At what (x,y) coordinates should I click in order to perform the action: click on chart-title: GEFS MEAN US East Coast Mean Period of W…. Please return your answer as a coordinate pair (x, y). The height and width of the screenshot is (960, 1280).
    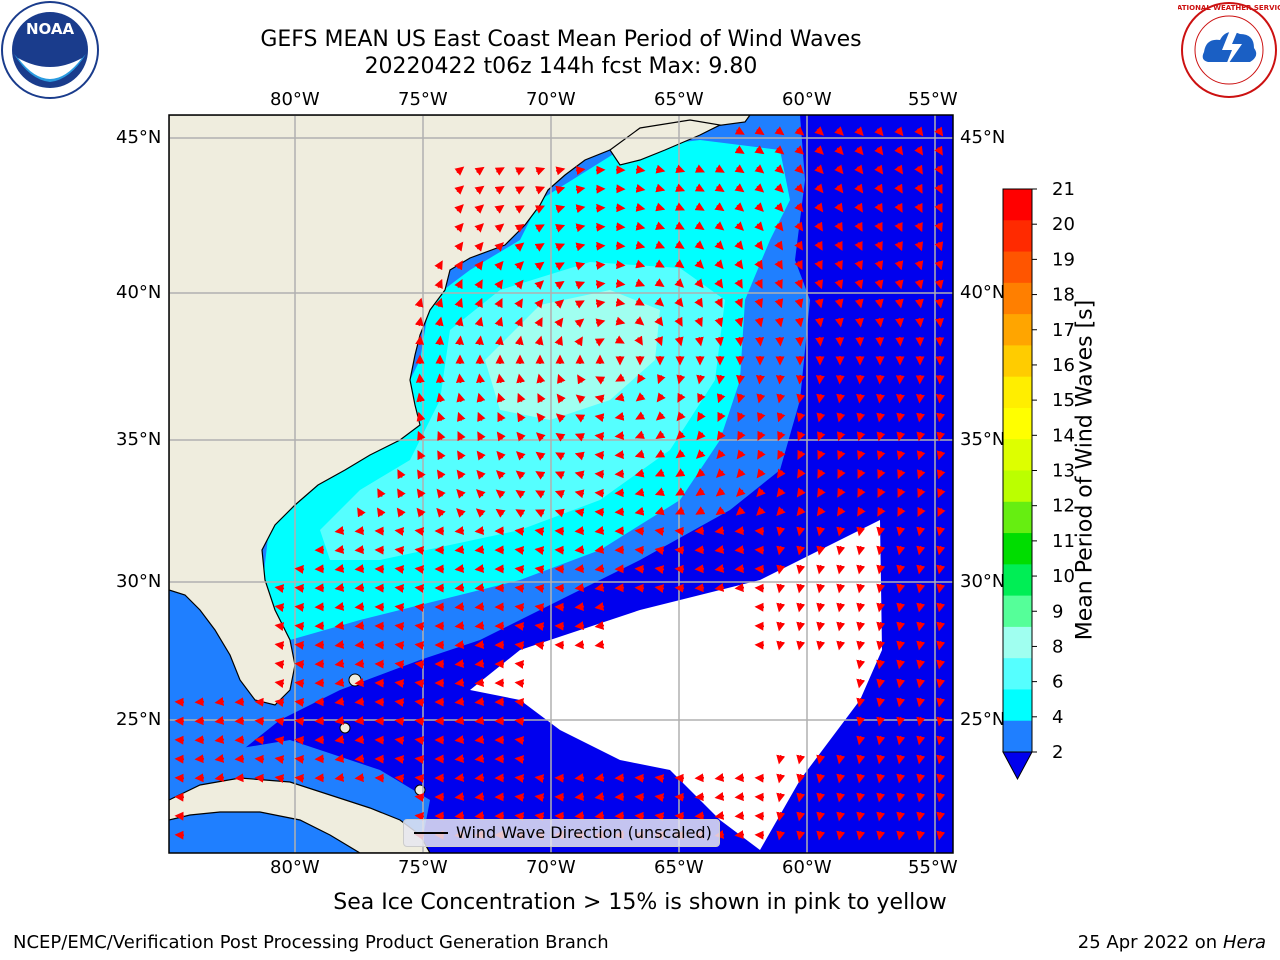
    Looking at the image, I should click on (561, 39).